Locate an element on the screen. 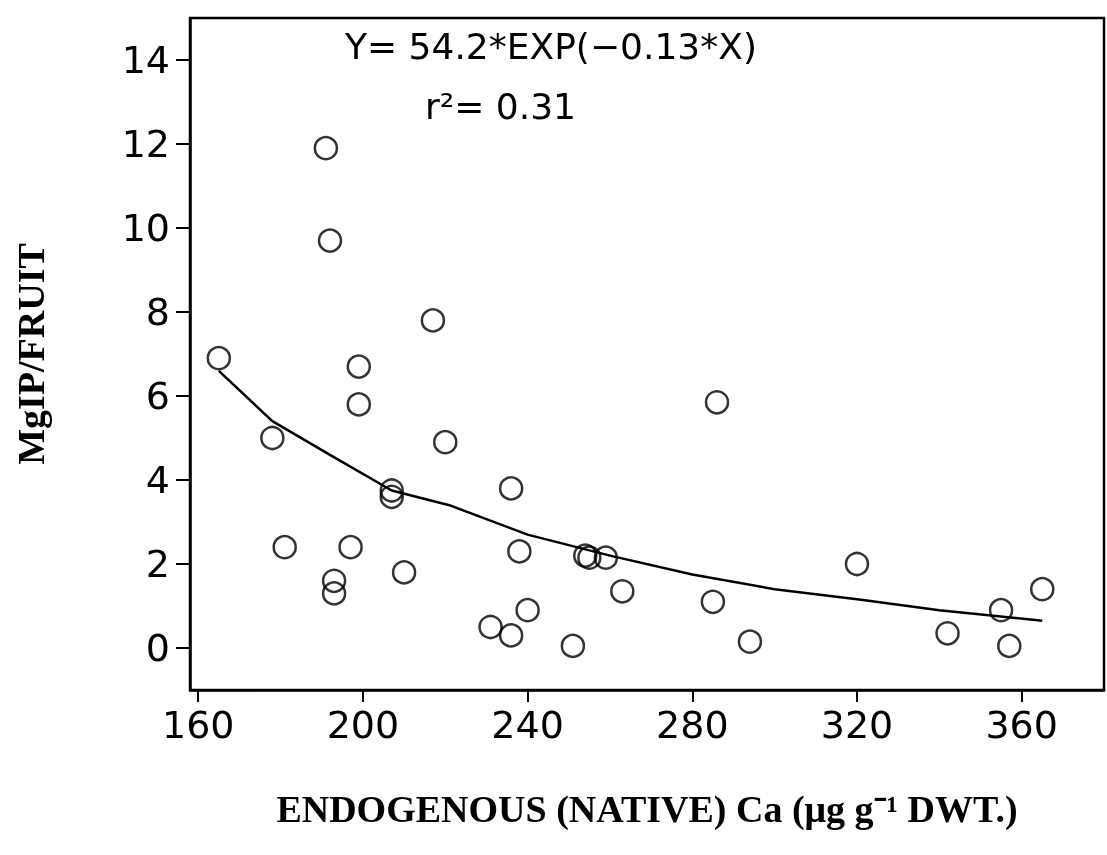  x-tick-label: 160 is located at coordinates (198, 725).